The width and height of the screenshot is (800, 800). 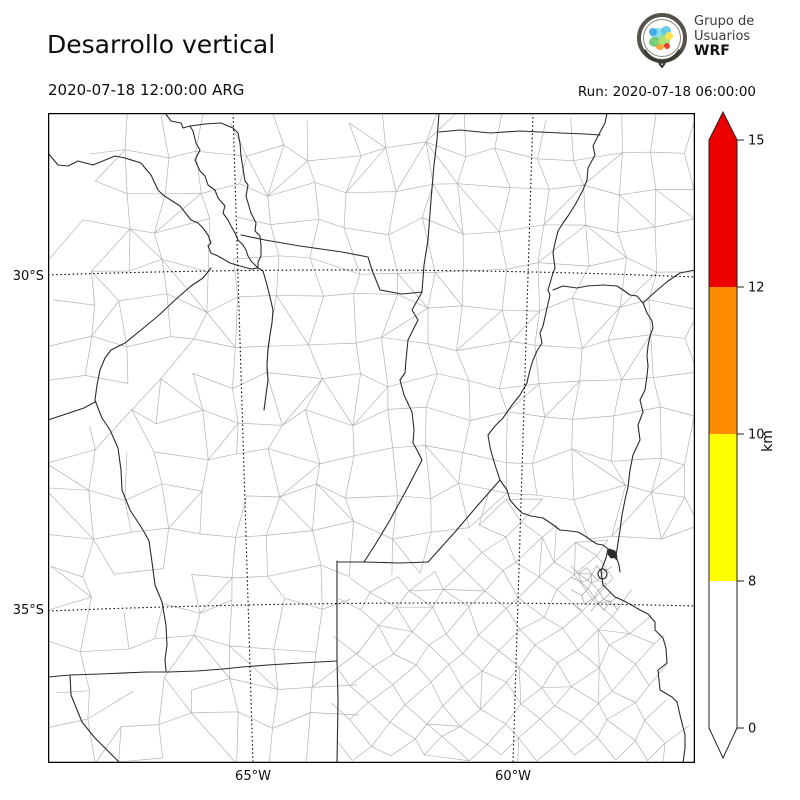 I want to click on logo-line1: Grupo de, so click(x=724, y=21).